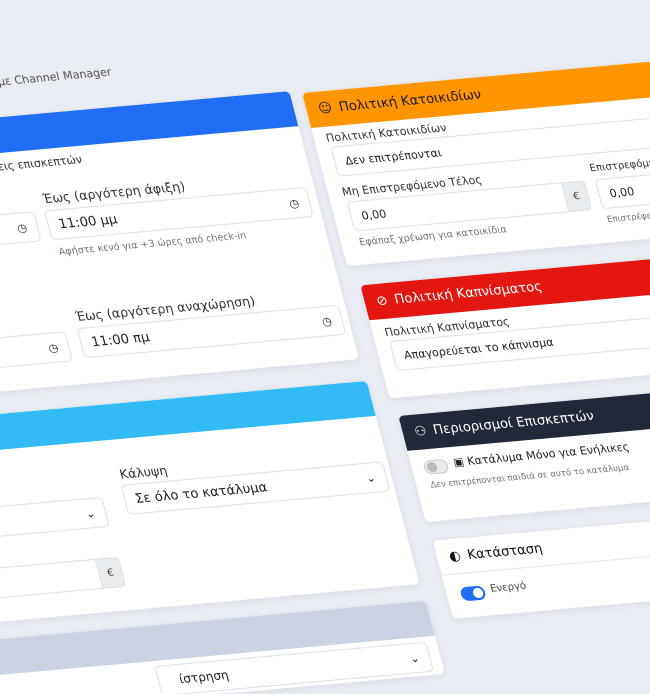  What do you see at coordinates (36, 360) in the screenshot?
I see `departure-from-input: ◷` at bounding box center [36, 360].